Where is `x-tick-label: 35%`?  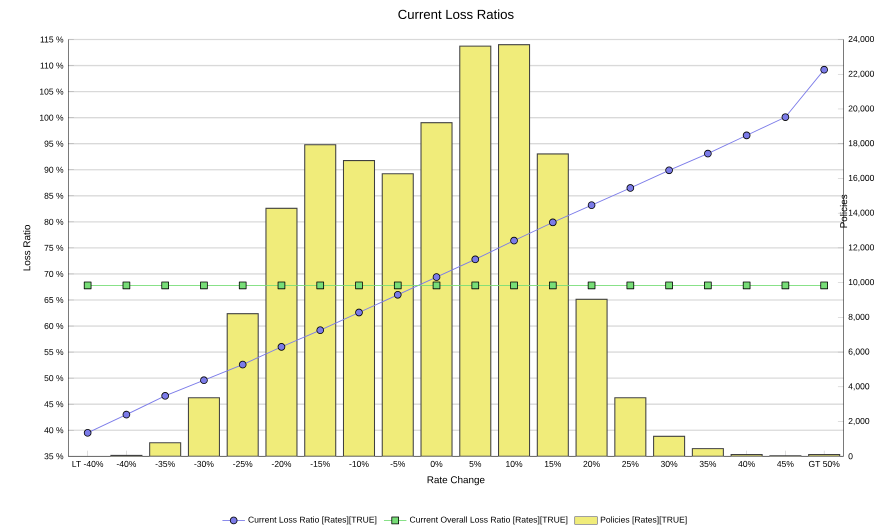
x-tick-label: 35% is located at coordinates (708, 463).